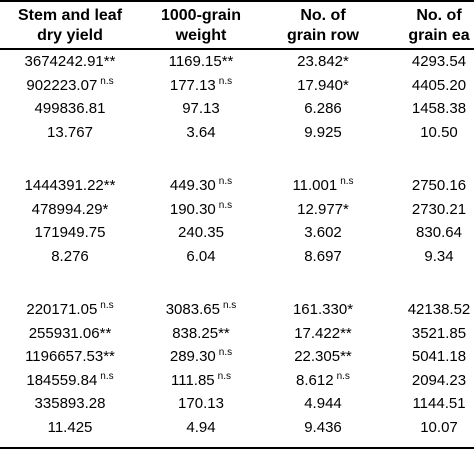 The width and height of the screenshot is (474, 474). I want to click on table-top-rule, so click(237, 1).